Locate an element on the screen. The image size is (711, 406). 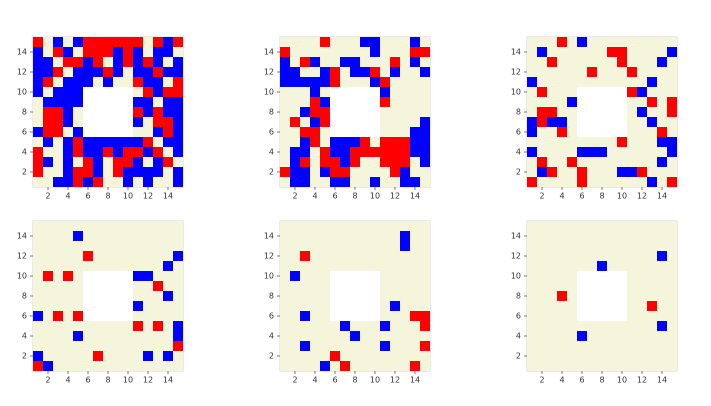
y-tick-label: 12 is located at coordinates (269, 256).